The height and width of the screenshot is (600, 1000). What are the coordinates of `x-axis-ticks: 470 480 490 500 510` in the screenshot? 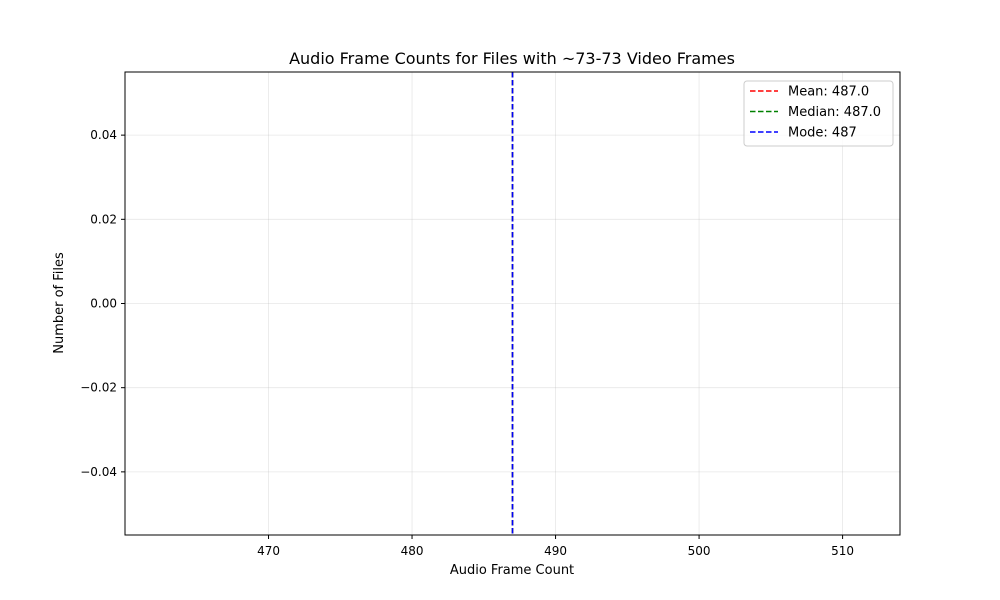 It's located at (555, 546).